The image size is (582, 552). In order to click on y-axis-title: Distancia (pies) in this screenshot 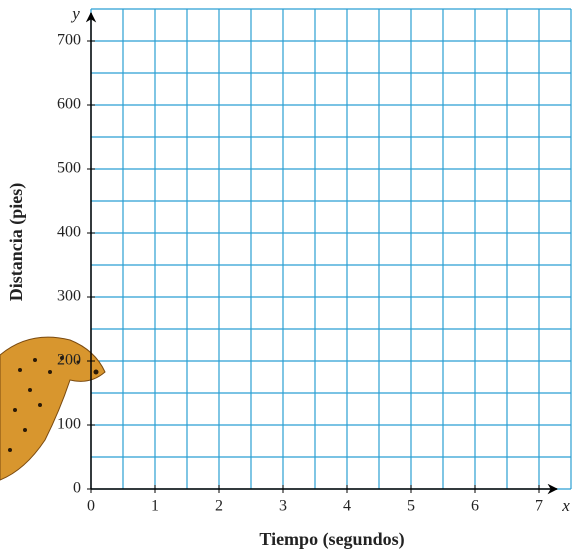, I will do `click(16, 242)`.